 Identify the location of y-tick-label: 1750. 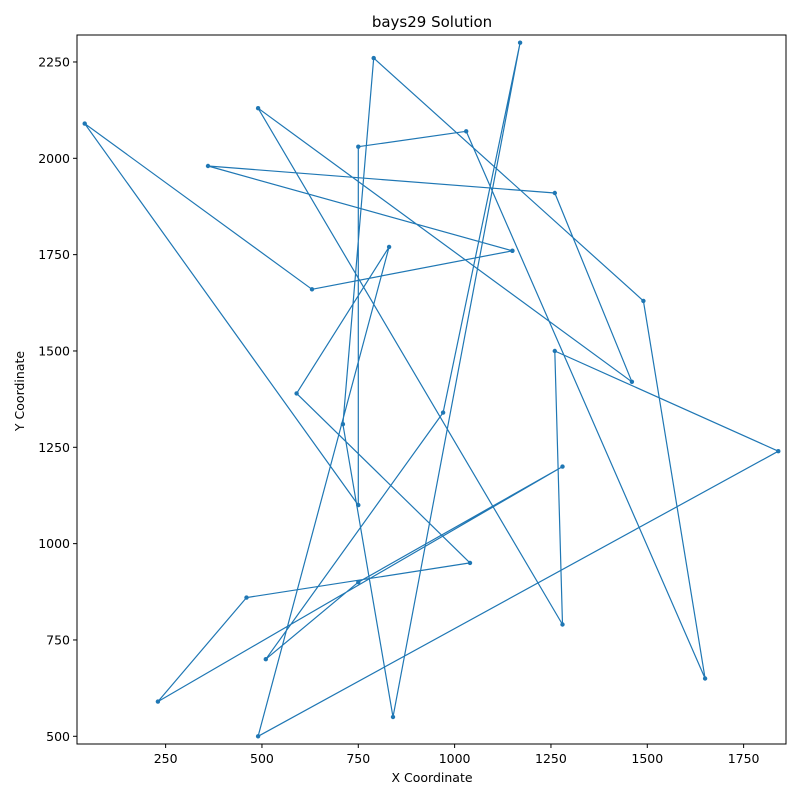
(54, 254).